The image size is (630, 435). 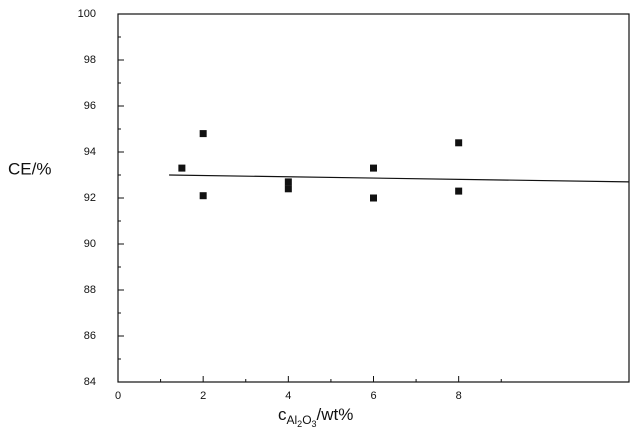 I want to click on y-axis-label: CE/%, so click(x=29, y=168).